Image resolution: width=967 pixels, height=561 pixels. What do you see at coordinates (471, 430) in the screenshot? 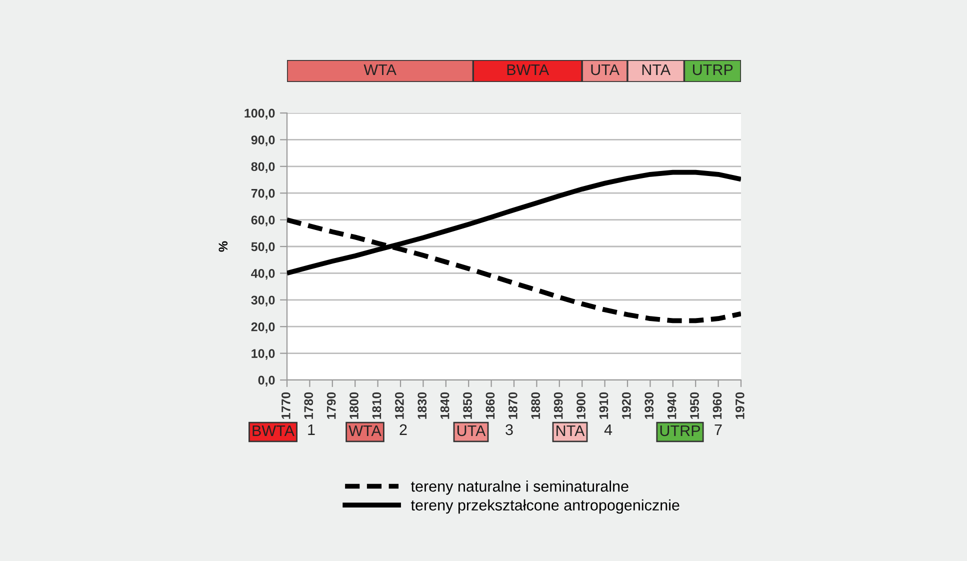
I see `text: UTA` at bounding box center [471, 430].